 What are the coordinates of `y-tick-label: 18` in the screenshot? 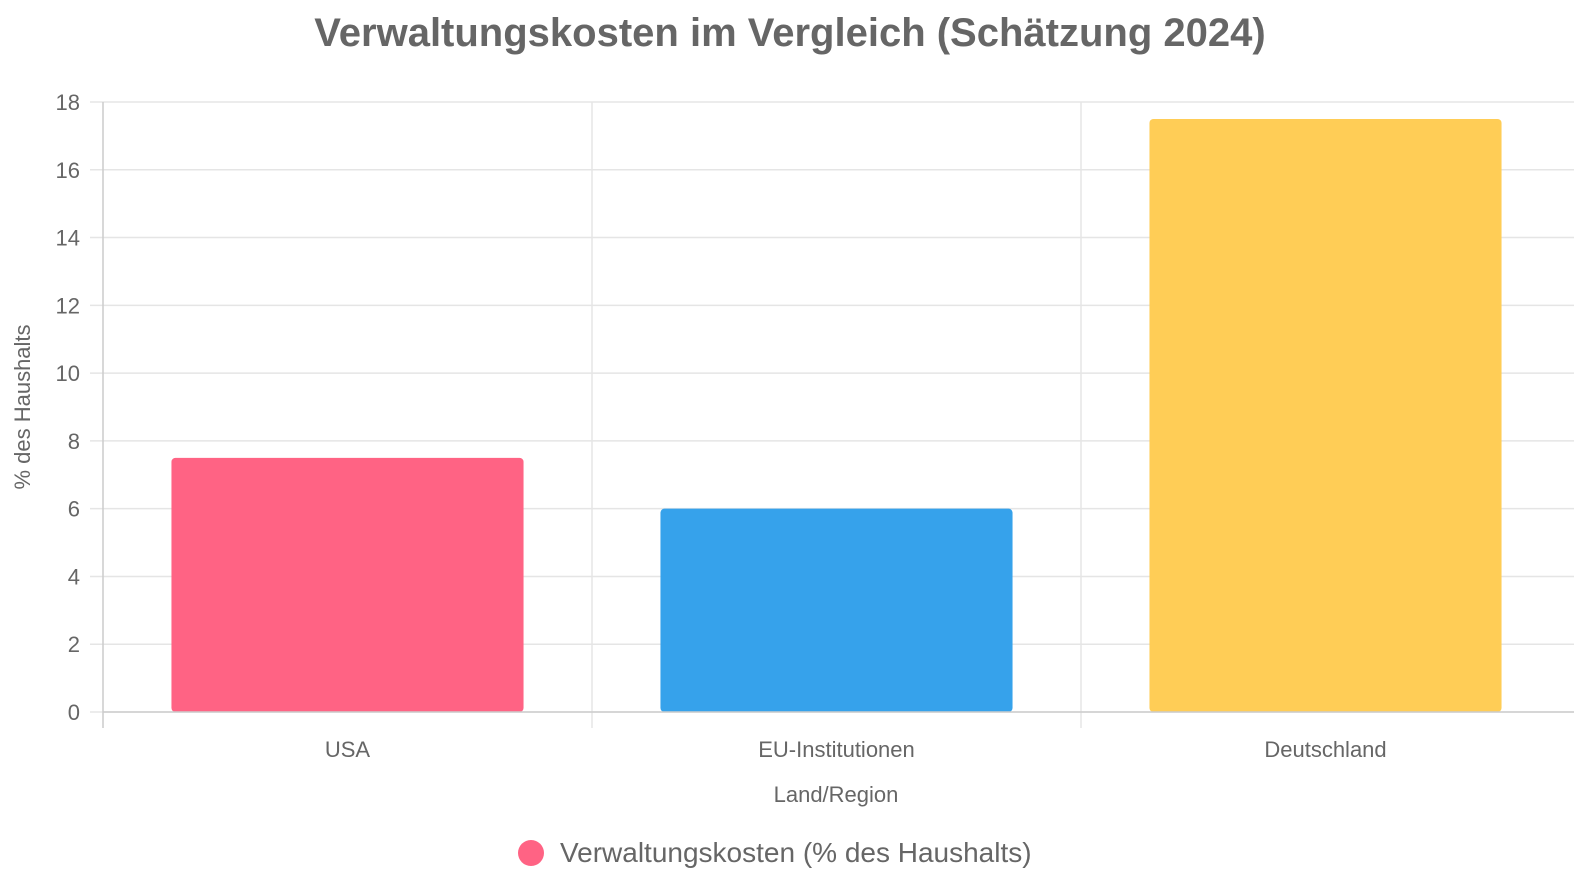 It's located at (68, 102).